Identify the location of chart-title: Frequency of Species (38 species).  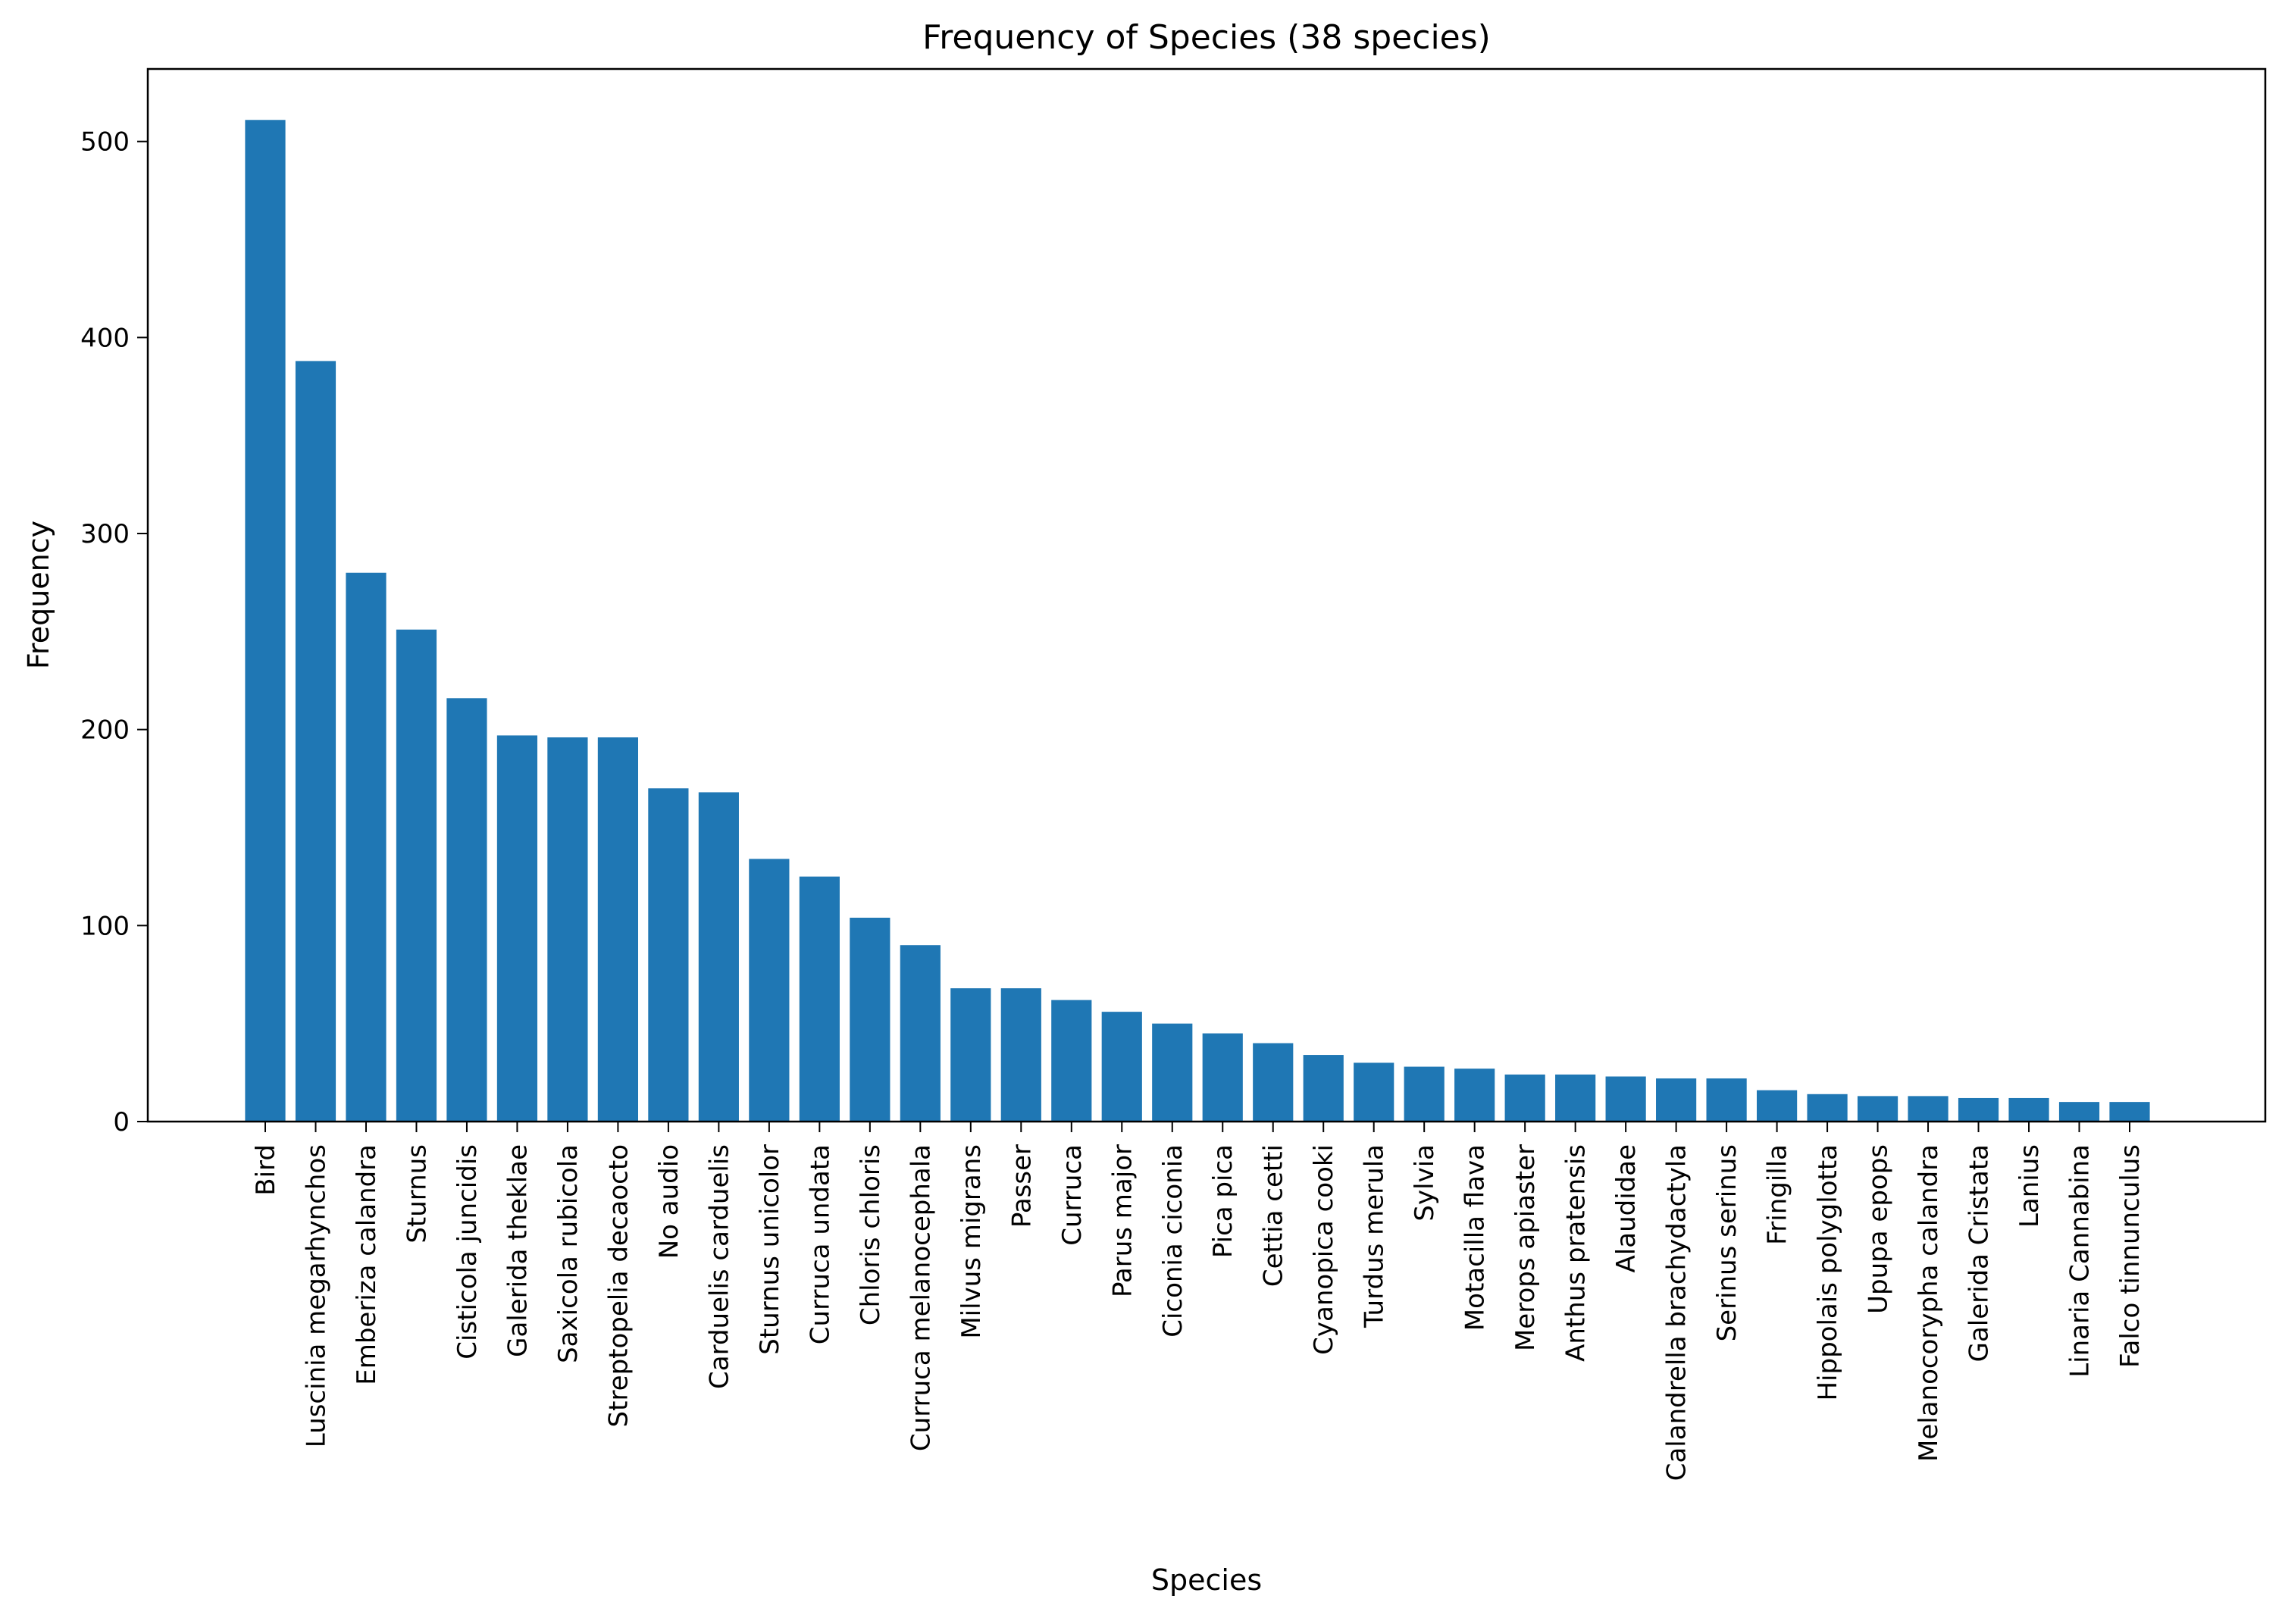
(1206, 37).